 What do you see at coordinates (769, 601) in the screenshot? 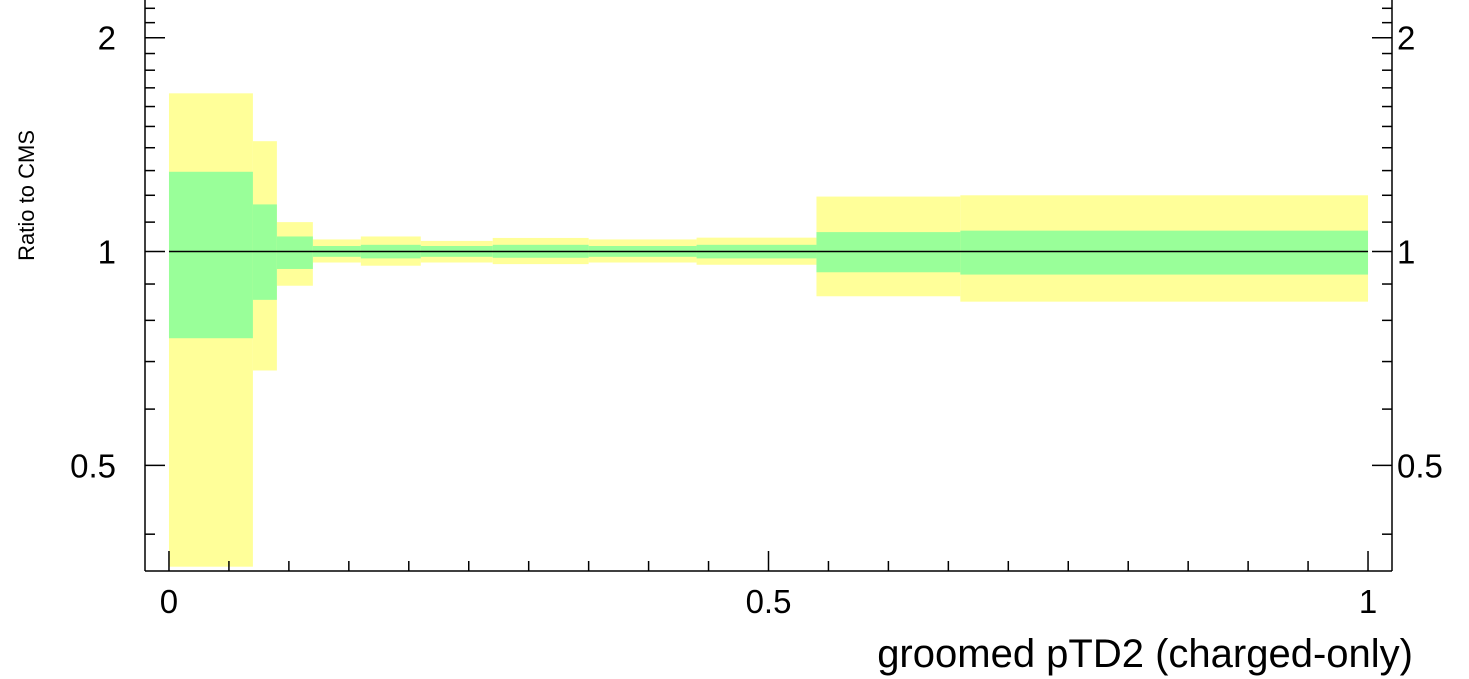
I see `x-tick-label: 0.5` at bounding box center [769, 601].